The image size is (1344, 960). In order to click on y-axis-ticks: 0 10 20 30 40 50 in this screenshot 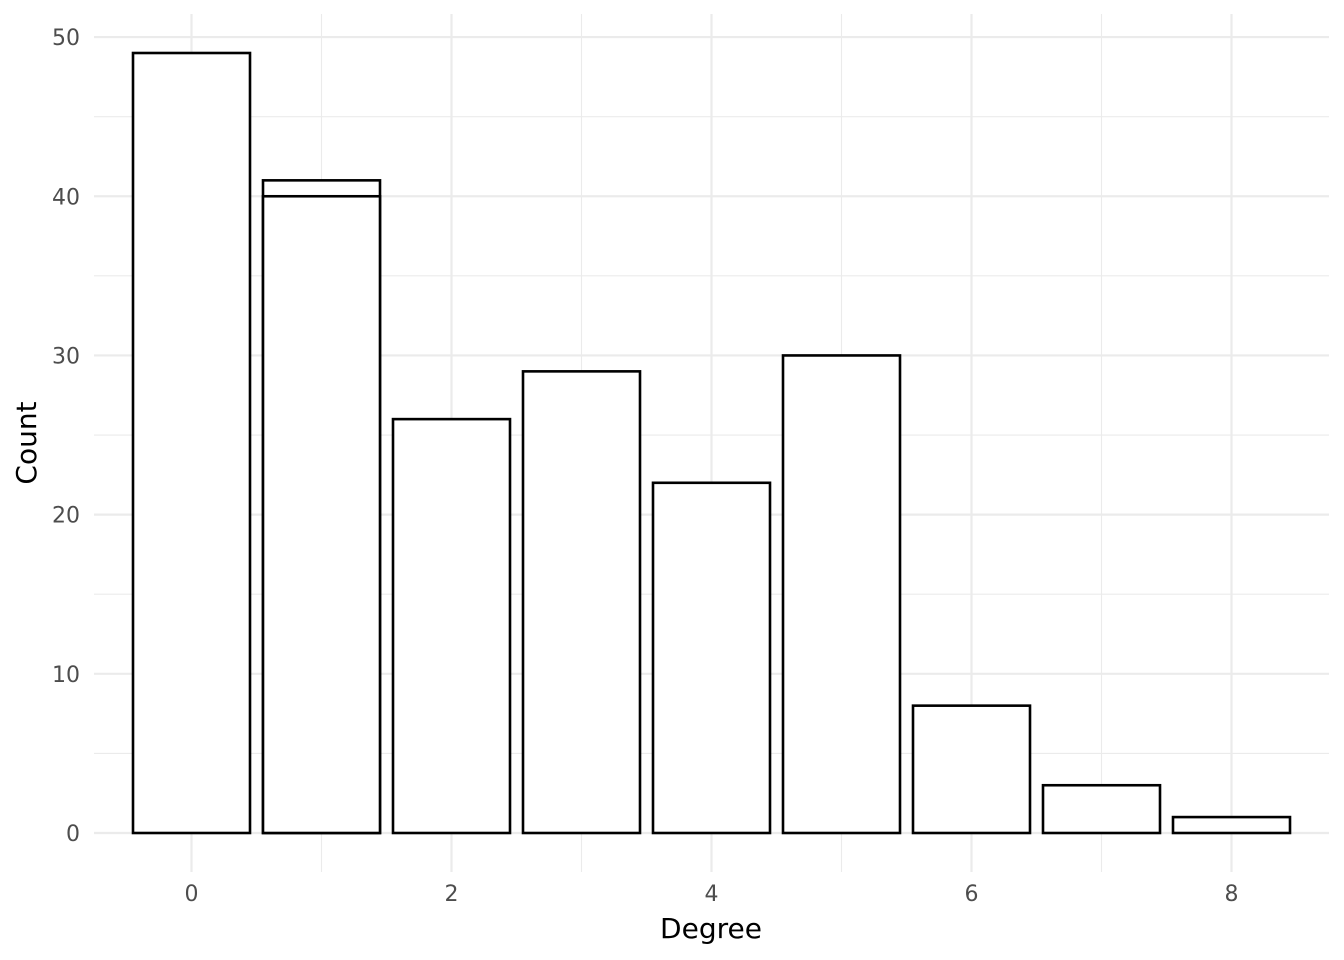, I will do `click(66, 436)`.